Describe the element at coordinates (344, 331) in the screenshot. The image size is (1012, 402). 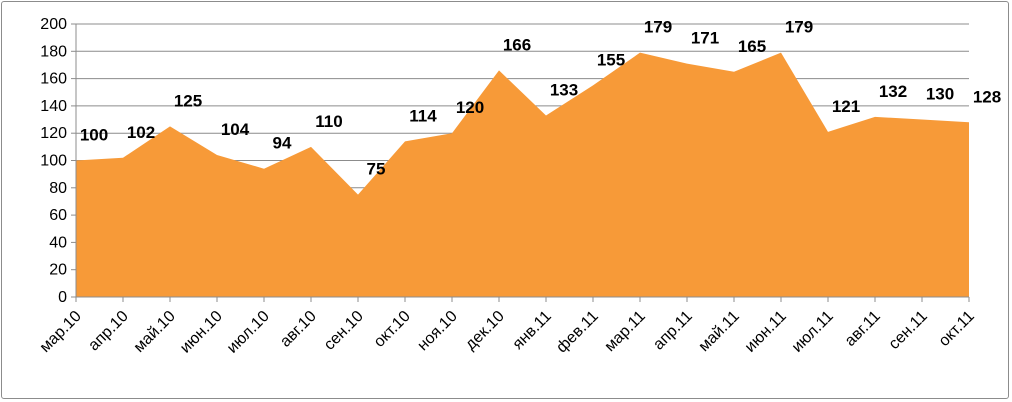
I see `x-tick-label: сен.10` at that location.